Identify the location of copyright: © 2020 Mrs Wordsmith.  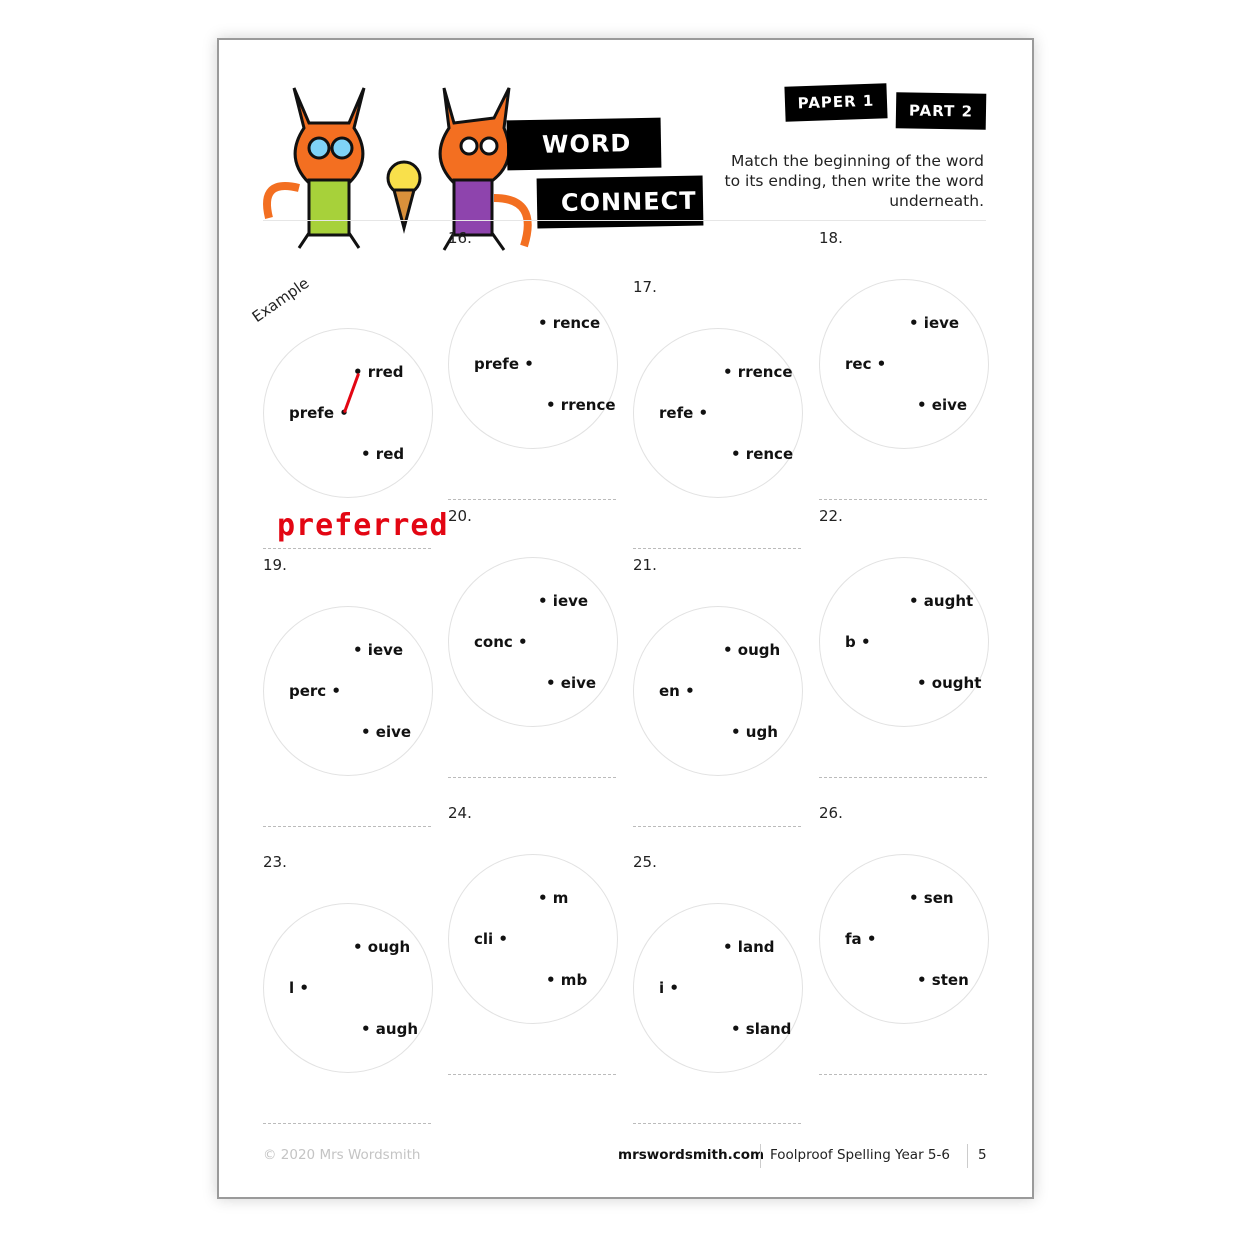
(342, 1155).